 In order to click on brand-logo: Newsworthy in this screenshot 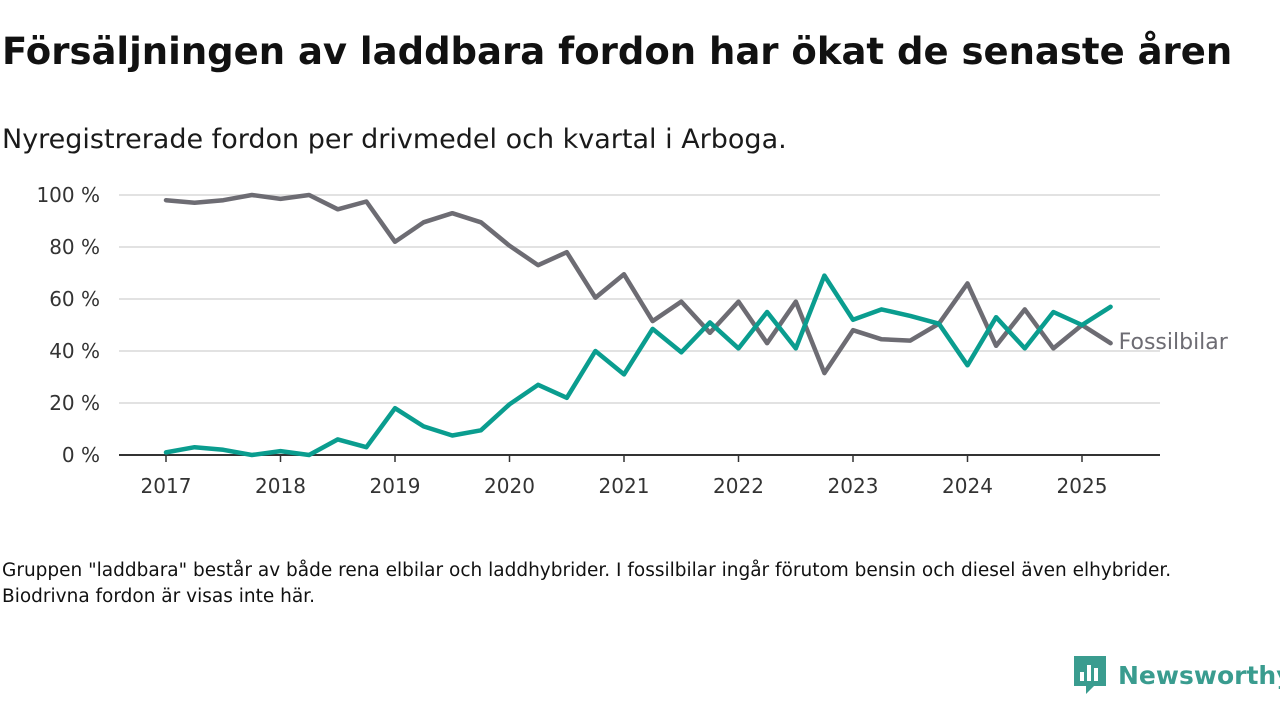, I will do `click(1176, 675)`.